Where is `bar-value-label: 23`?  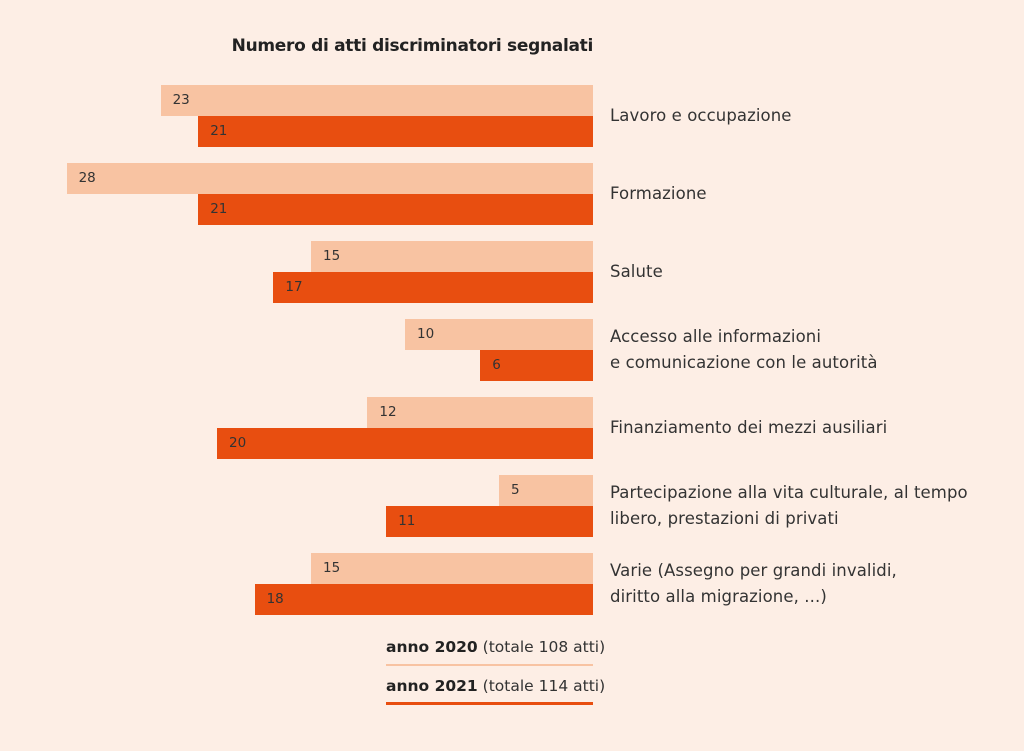
bar-value-label: 23 is located at coordinates (181, 100).